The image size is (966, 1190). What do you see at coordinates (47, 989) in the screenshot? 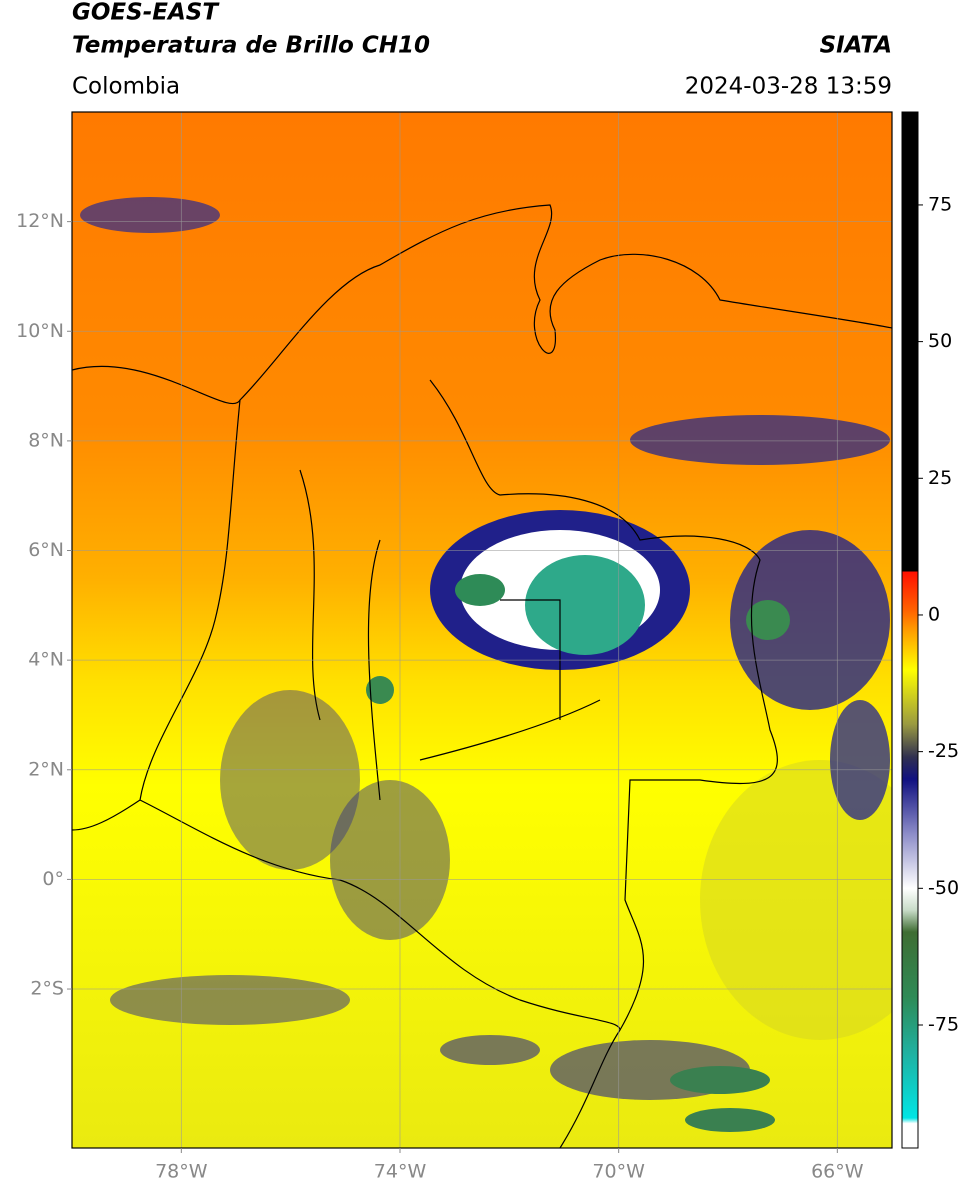
I see `y-tick-label: 2°S` at bounding box center [47, 989].